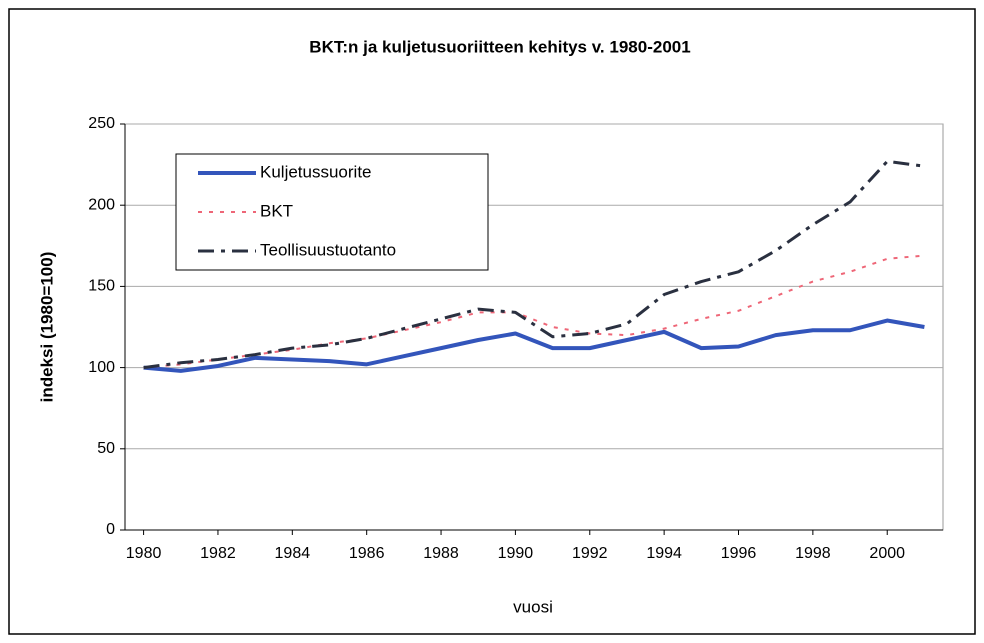 This screenshot has height=643, width=984. Describe the element at coordinates (101, 367) in the screenshot. I see `y-tick-label: 100` at that location.